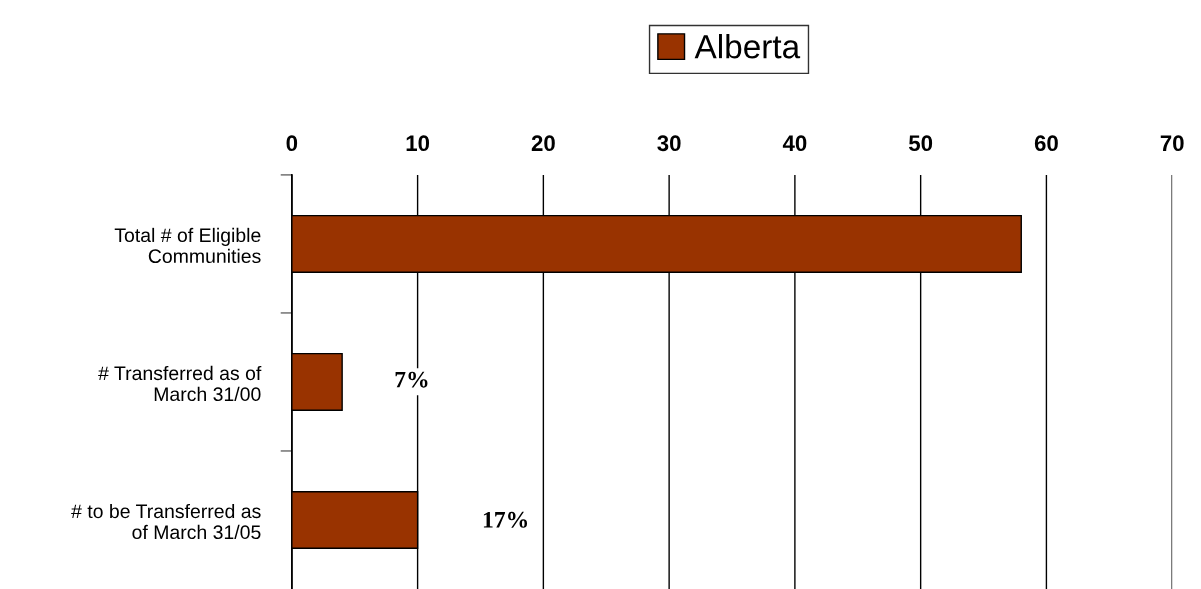 The image size is (1201, 589). Describe the element at coordinates (747, 46) in the screenshot. I see `legend-label: Alberta` at that location.